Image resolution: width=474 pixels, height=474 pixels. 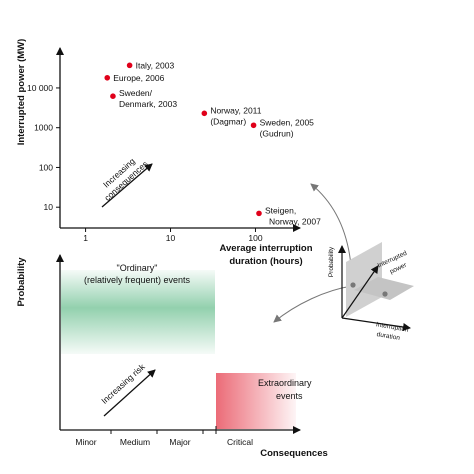 What do you see at coordinates (384, 288) in the screenshot?
I see `inset-duration-plane` at bounding box center [384, 288].